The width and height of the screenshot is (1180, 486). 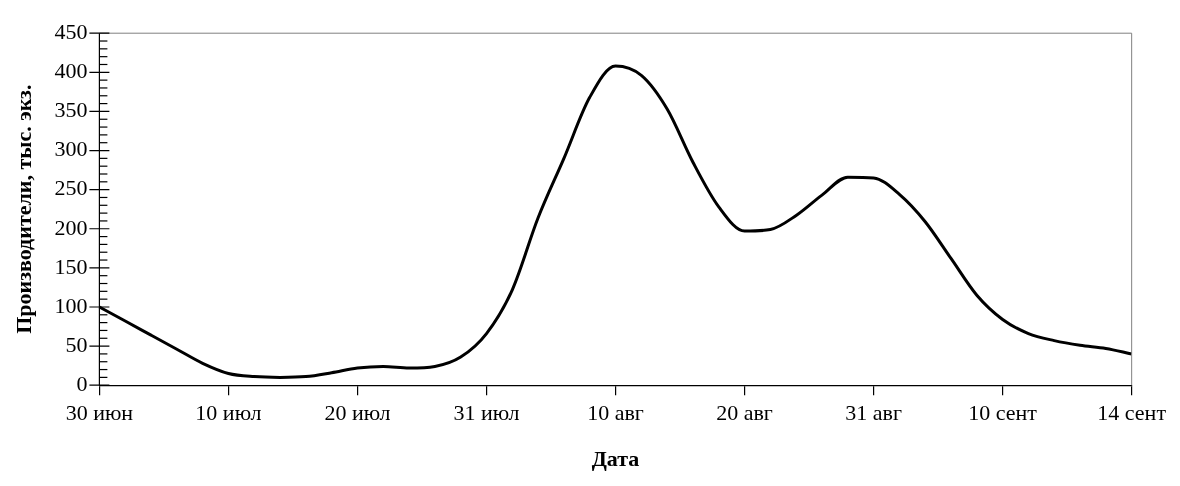 I want to click on x-tick-label: 30 июн, so click(x=99, y=413).